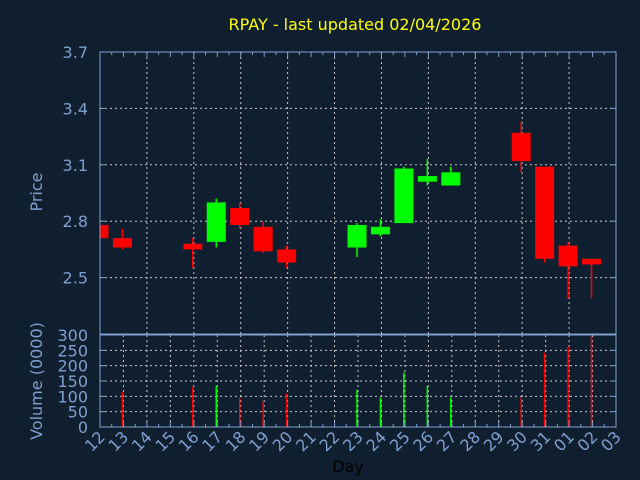 The image size is (640, 480). Describe the element at coordinates (75, 221) in the screenshot. I see `price-tick-label: 2.8` at that location.